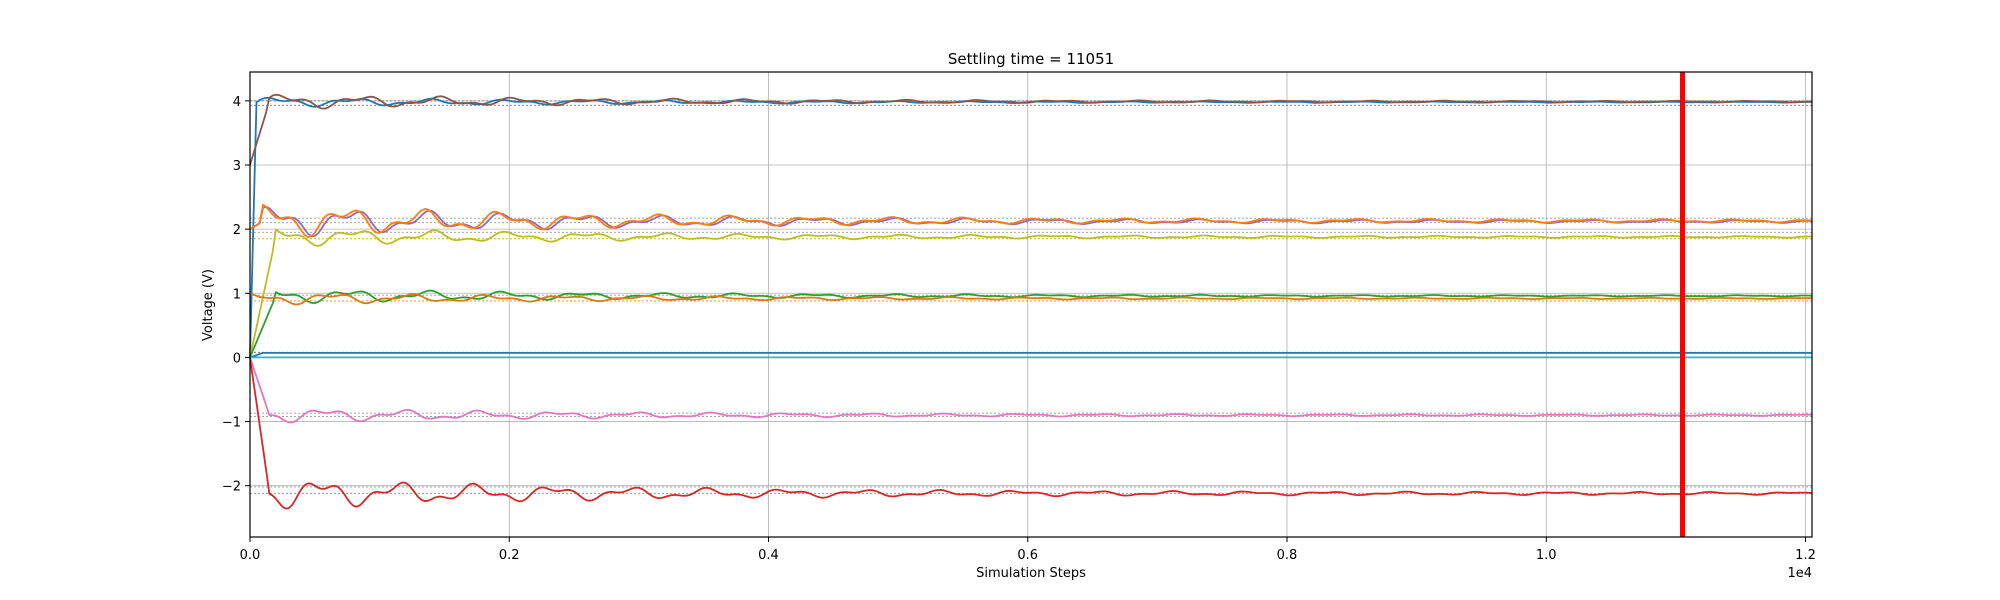 This screenshot has width=2000, height=600. I want to click on x-tick-label: 0.4, so click(768, 555).